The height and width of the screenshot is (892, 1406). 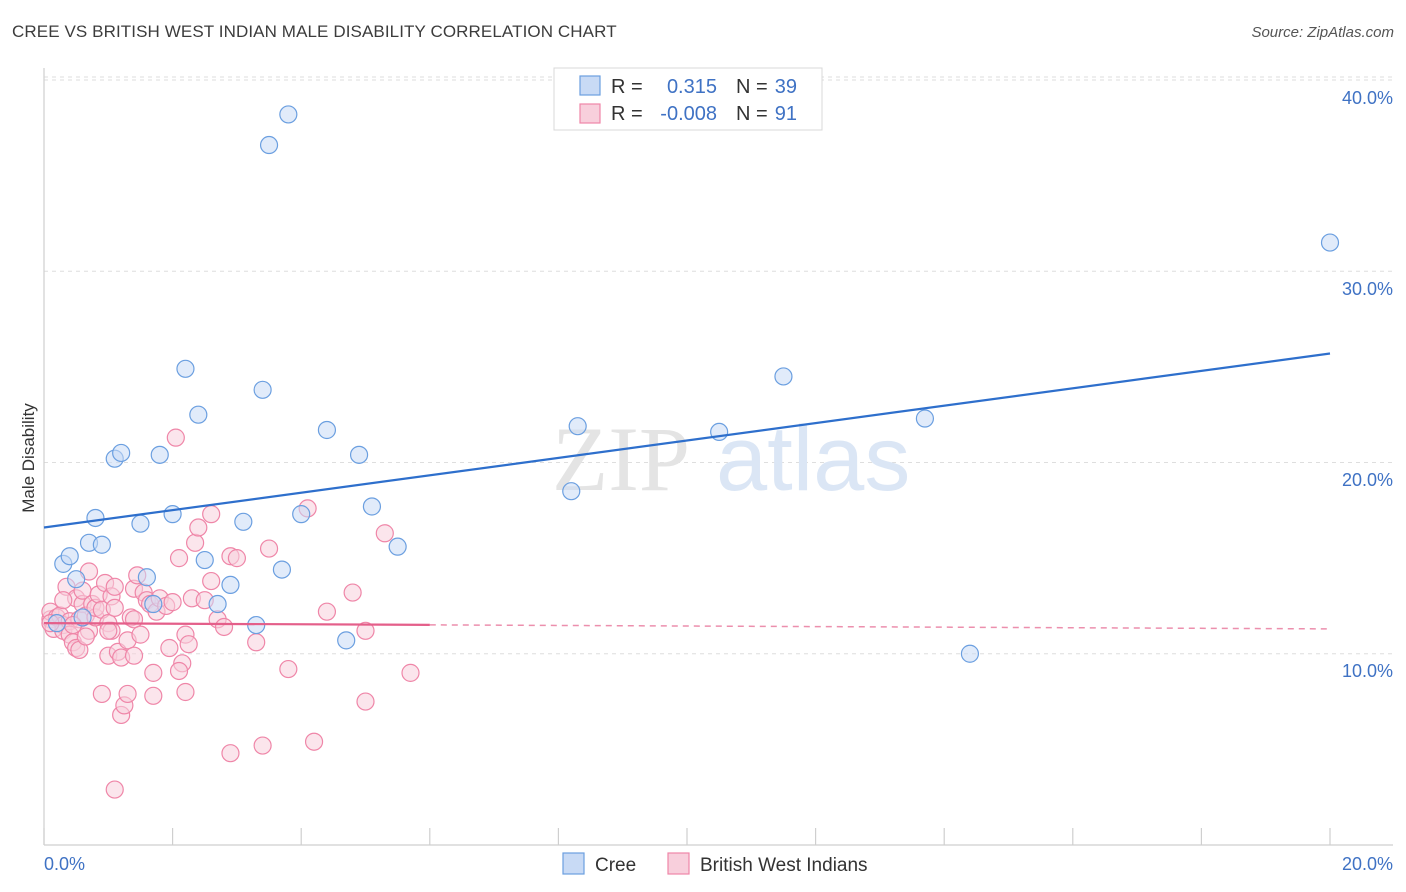 What do you see at coordinates (752, 87) in the screenshot?
I see `legend-n-label-cree: N =` at bounding box center [752, 87].